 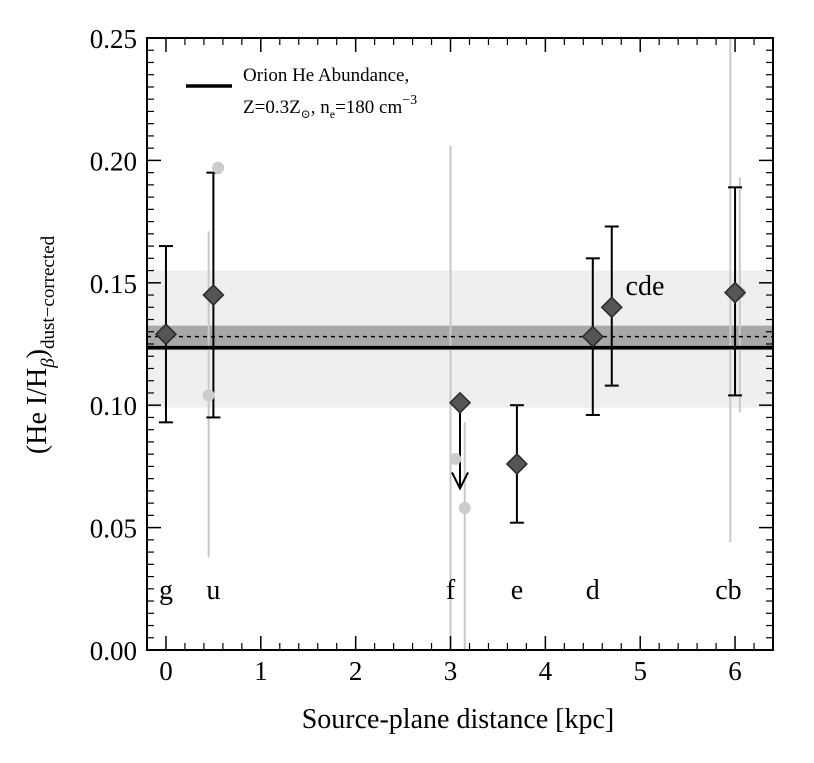 I want to click on y-tick-label-3: 0.15, so click(x=113, y=284).